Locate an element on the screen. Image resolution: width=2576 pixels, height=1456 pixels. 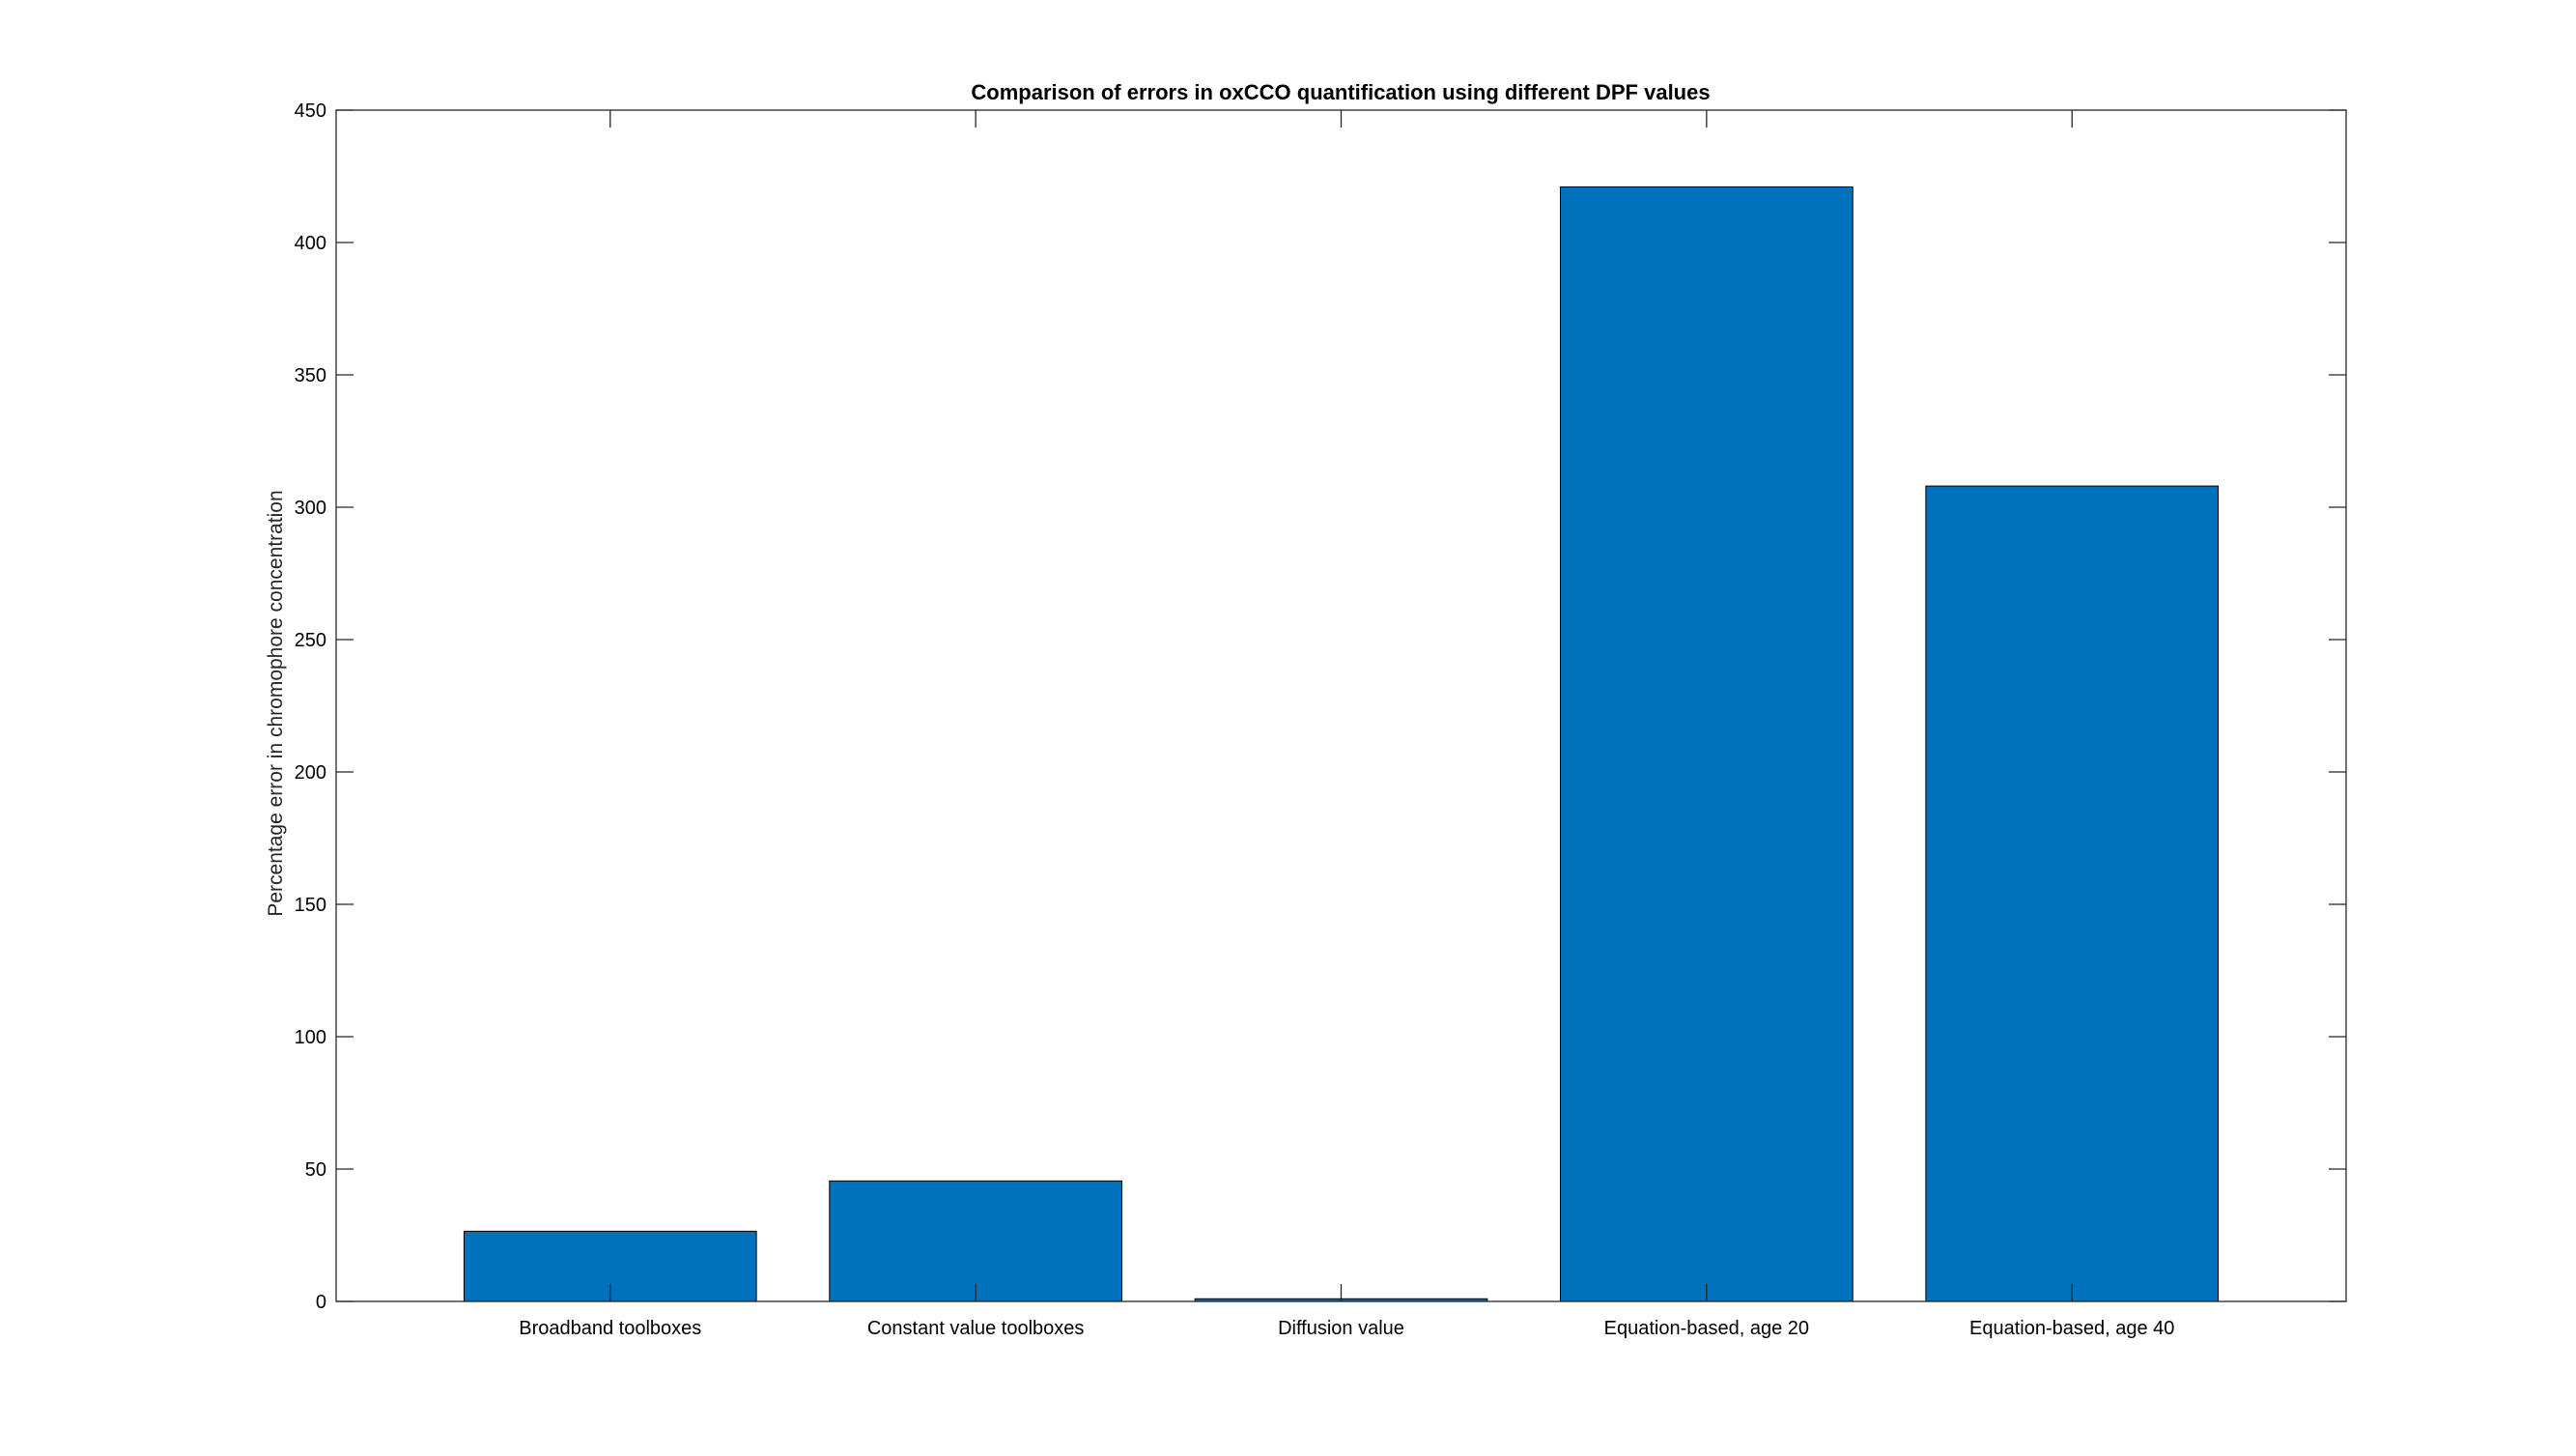
y-tick-label-5: 250 is located at coordinates (310, 640).